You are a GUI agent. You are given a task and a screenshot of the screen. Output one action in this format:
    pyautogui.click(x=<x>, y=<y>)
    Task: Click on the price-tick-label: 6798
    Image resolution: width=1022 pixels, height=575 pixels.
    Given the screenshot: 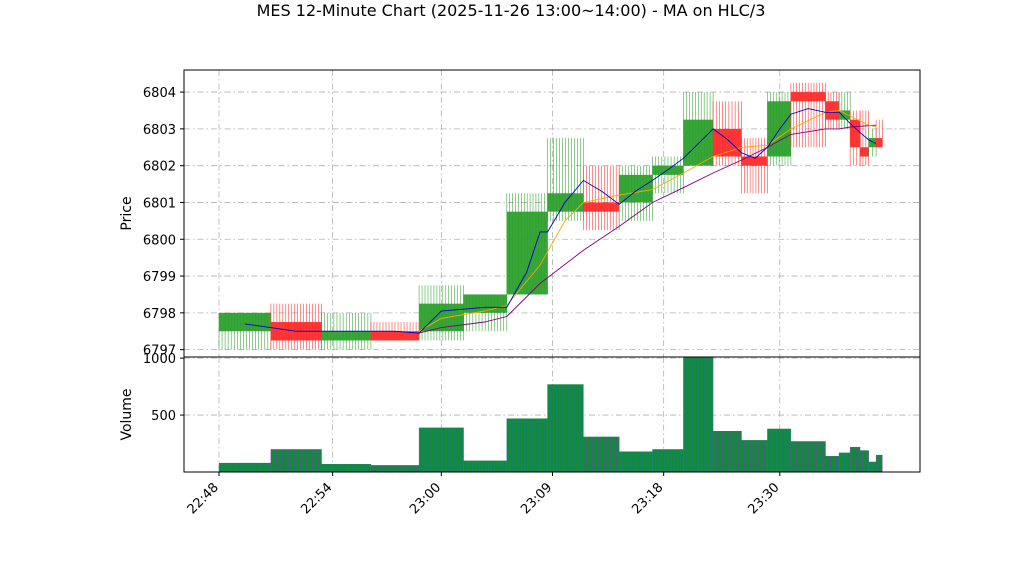 What is the action you would take?
    pyautogui.click(x=159, y=314)
    